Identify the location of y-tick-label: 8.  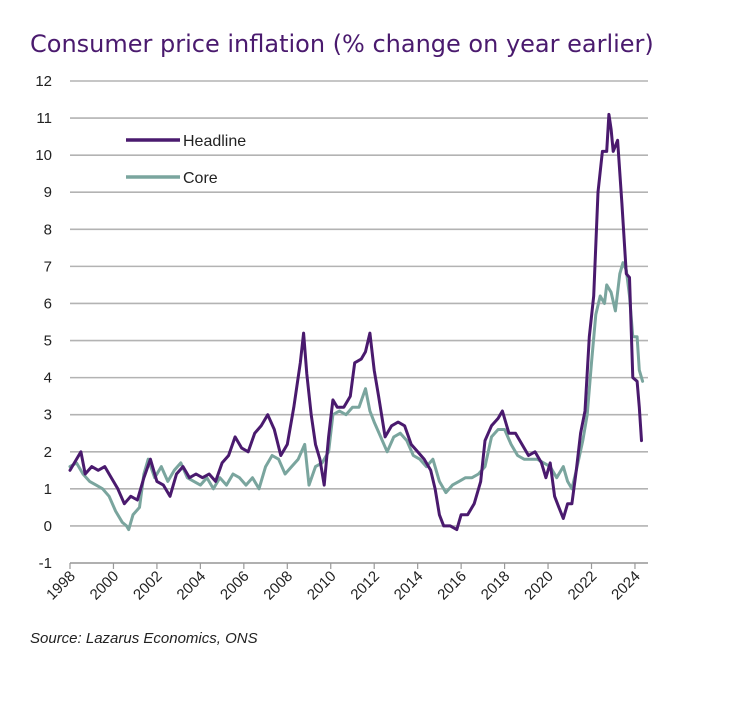
(48, 229).